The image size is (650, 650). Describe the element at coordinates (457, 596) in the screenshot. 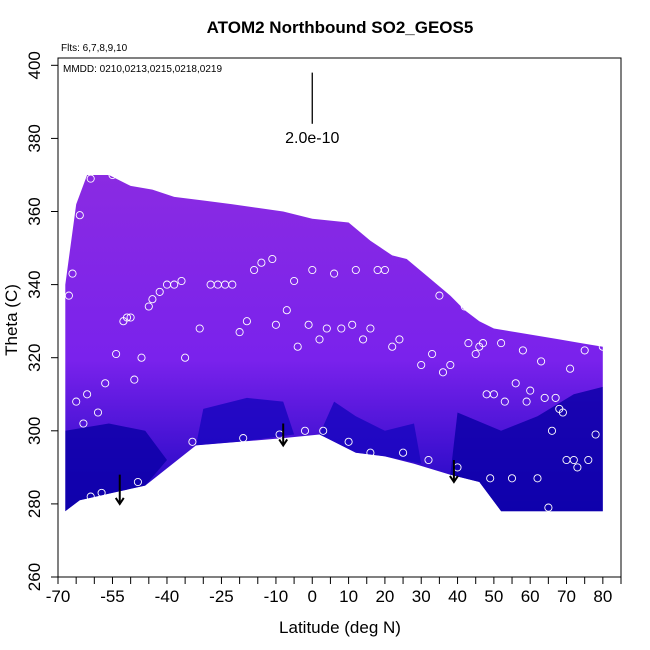

I see `x-tick-label: 40` at that location.